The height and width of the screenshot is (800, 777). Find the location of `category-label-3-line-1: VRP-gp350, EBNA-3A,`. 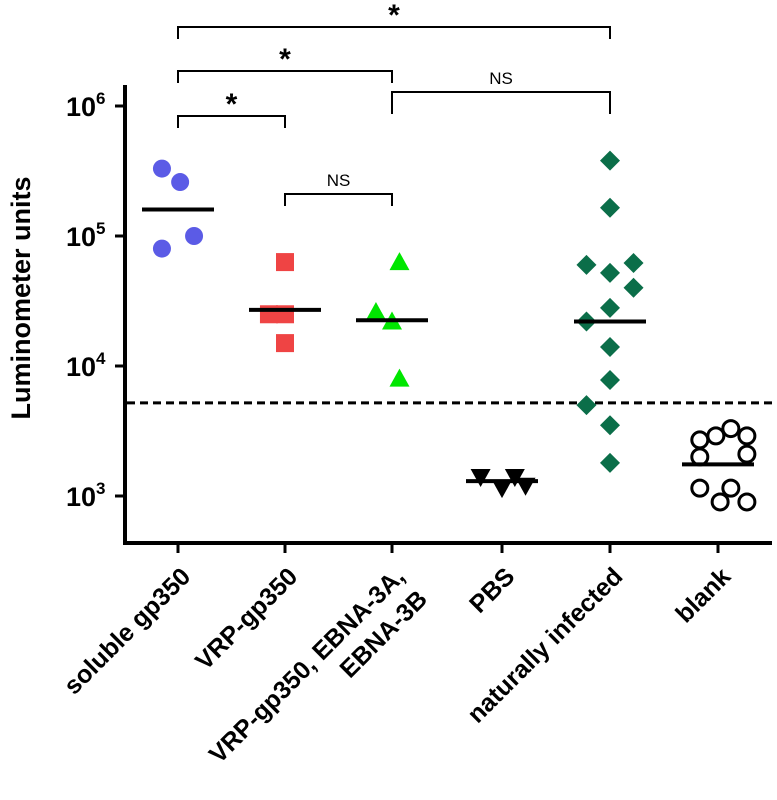

category-label-3-line-1: VRP-gp350, EBNA-3A, is located at coordinates (307, 665).